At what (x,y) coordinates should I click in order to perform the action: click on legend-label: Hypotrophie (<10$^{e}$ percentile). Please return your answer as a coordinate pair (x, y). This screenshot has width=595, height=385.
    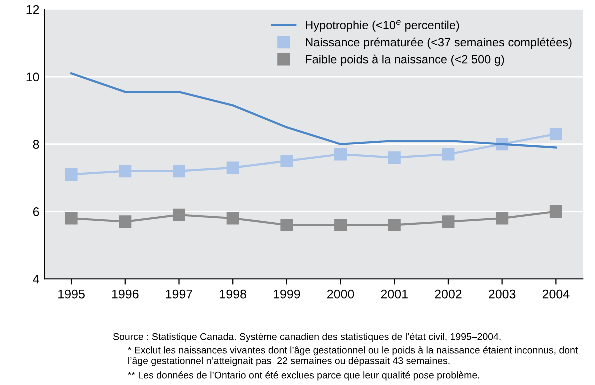
    Looking at the image, I should click on (383, 26).